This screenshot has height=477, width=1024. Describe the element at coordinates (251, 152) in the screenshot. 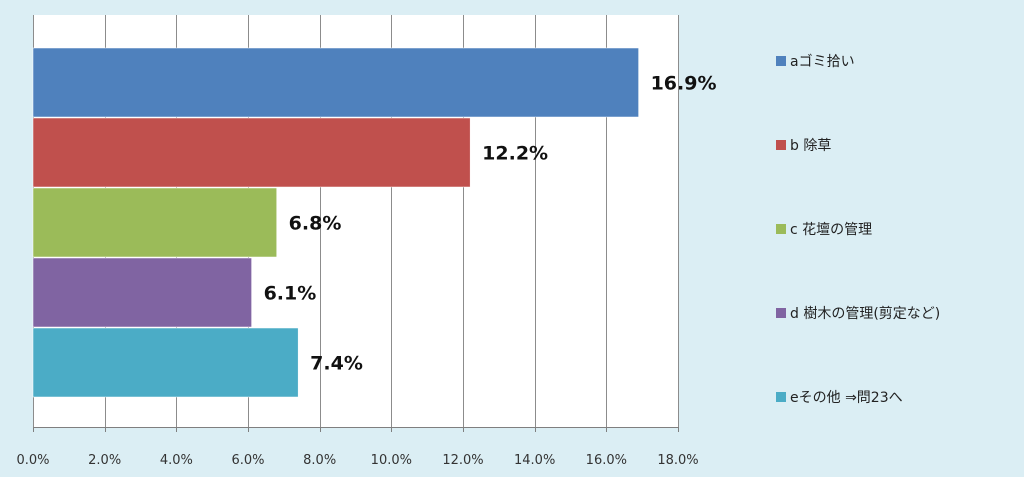

I see `bar-b` at that location.